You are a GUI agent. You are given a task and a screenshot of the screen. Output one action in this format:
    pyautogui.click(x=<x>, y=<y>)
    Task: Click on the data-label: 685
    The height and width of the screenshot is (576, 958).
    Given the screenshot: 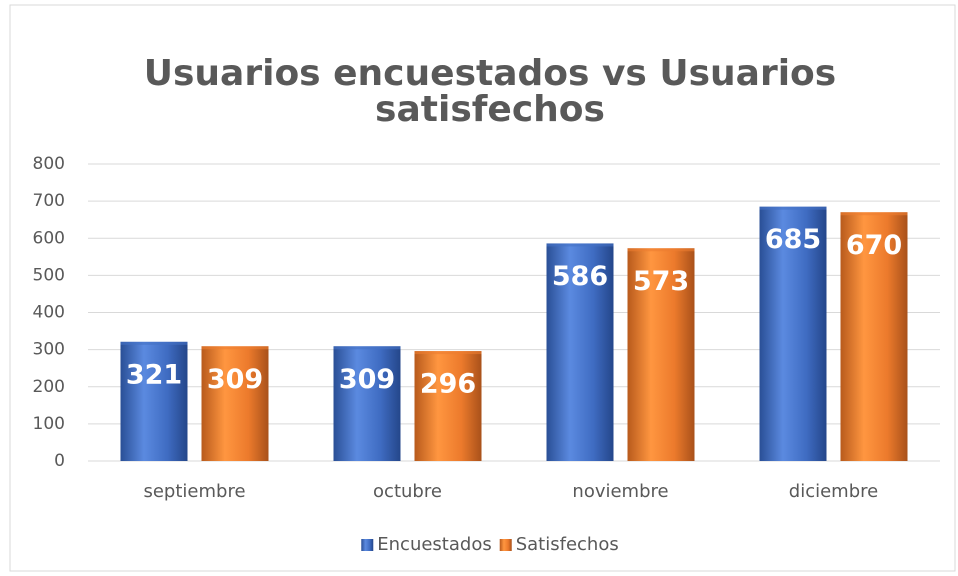 What is the action you would take?
    pyautogui.click(x=793, y=239)
    